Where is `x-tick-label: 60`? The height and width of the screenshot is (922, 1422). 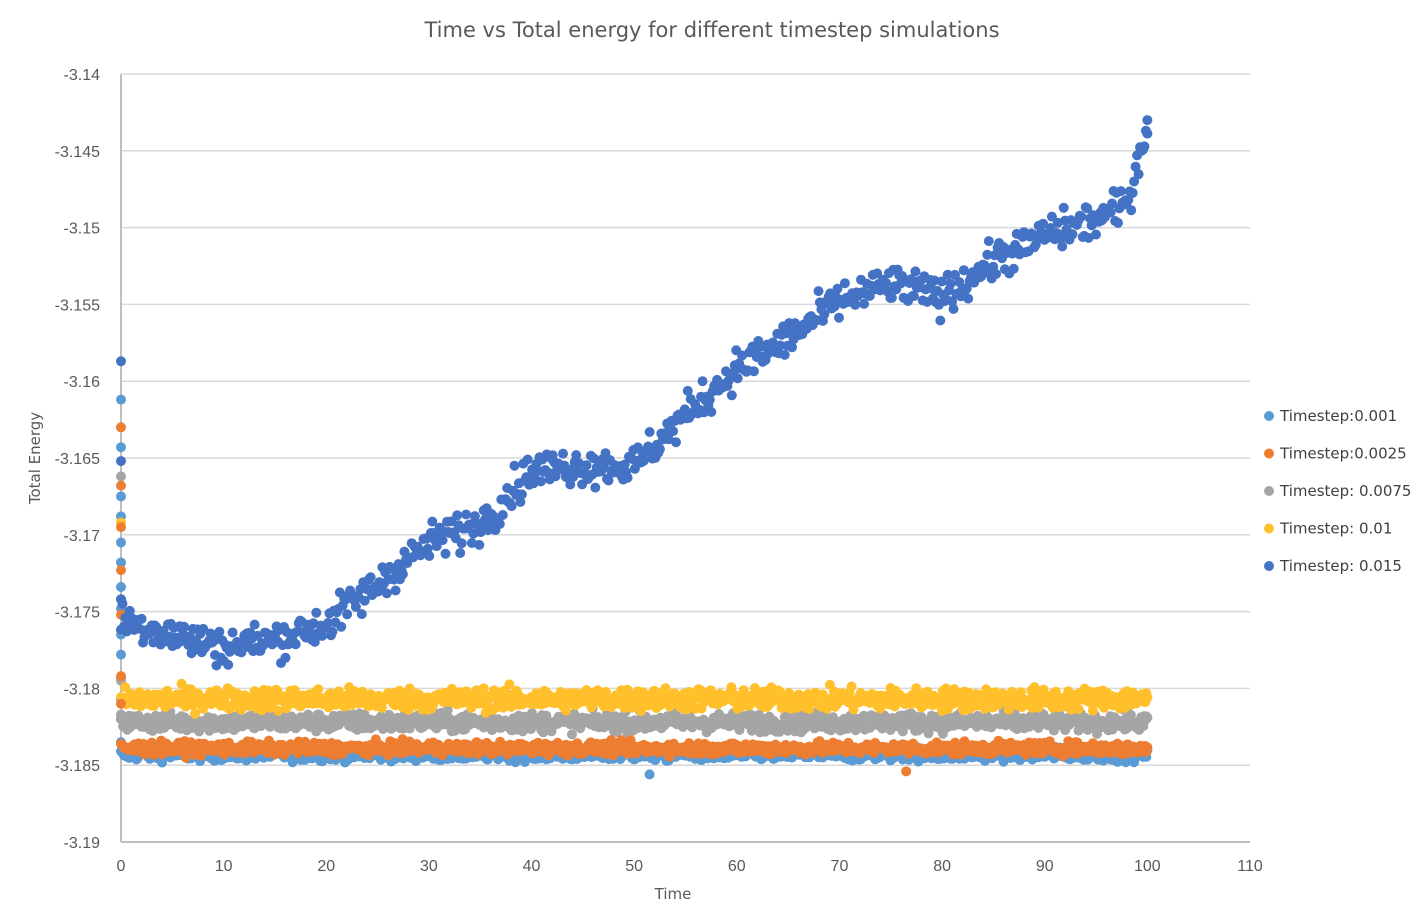 x-tick-label: 60 is located at coordinates (737, 866).